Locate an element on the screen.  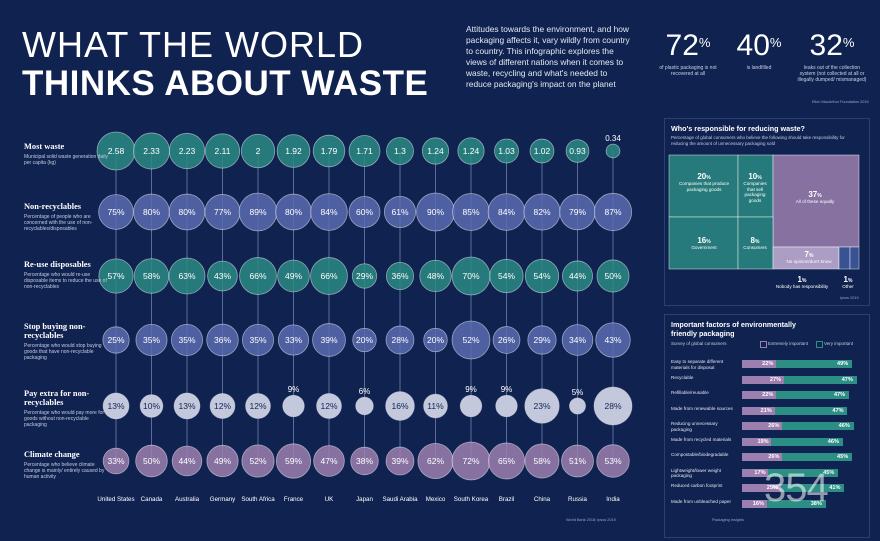
bubble-label: 28% is located at coordinates (612, 406).